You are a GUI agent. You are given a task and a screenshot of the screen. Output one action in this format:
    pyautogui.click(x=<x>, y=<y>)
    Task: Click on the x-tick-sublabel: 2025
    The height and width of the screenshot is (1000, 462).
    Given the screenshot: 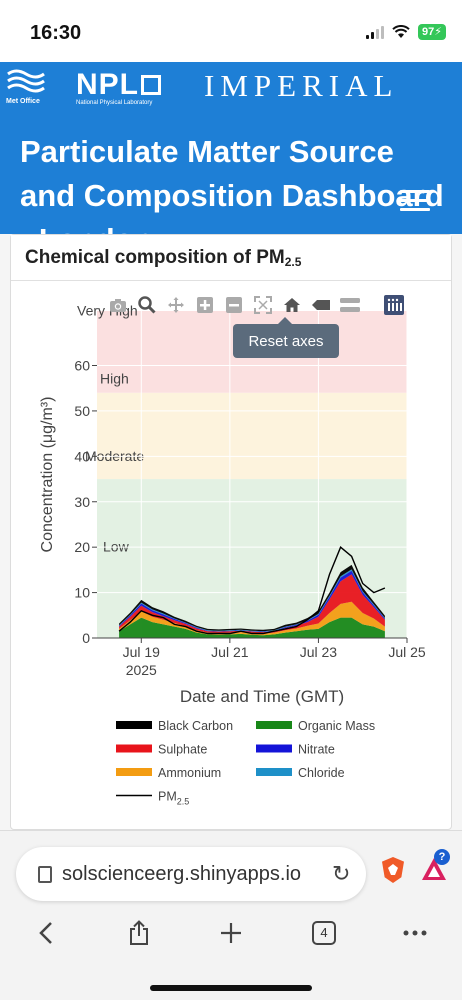 What is the action you would take?
    pyautogui.click(x=141, y=670)
    